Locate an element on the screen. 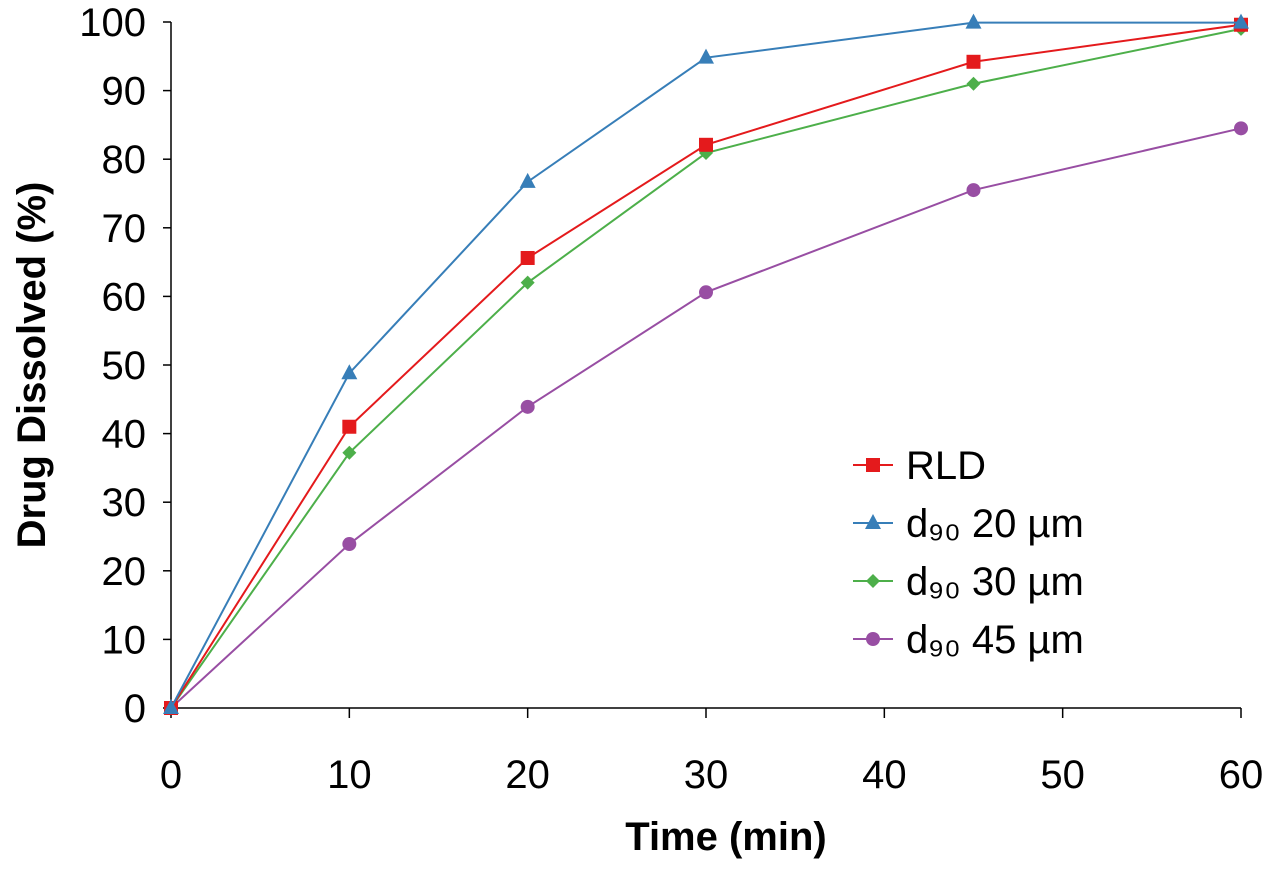 Image resolution: width=1273 pixels, height=873 pixels. x-tick-label: 50 is located at coordinates (1062, 775).